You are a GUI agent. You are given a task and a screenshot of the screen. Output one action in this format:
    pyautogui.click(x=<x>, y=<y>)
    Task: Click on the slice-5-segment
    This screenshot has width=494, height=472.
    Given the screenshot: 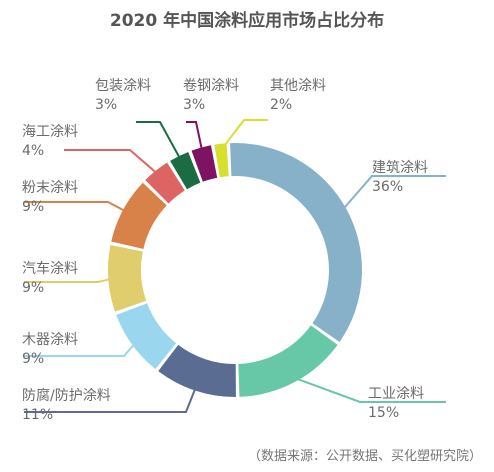 What is the action you would take?
    pyautogui.click(x=139, y=215)
    